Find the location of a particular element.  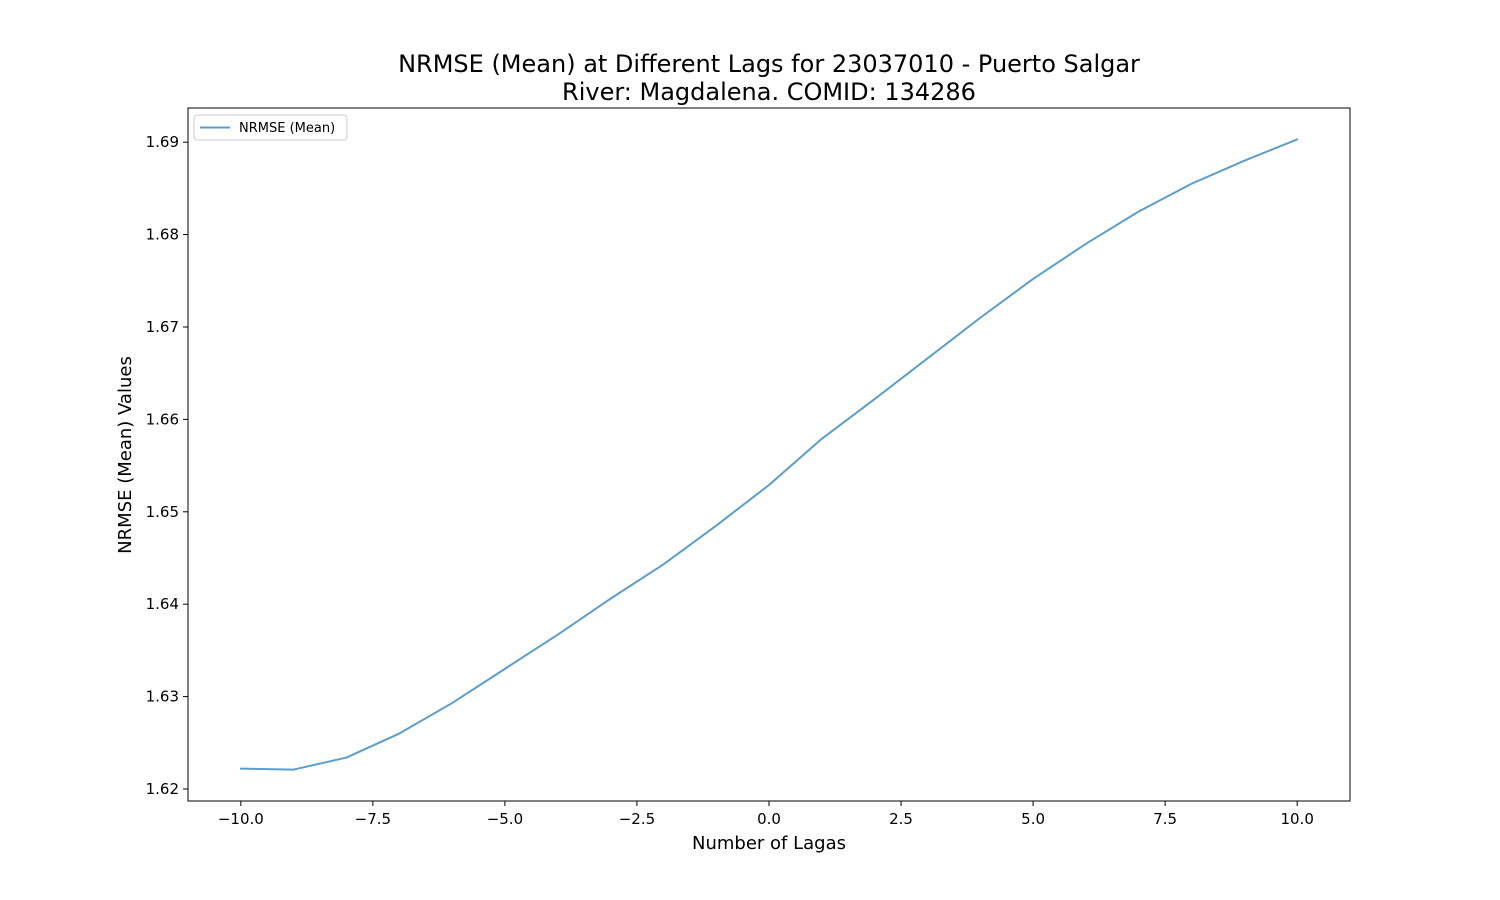

x-tick-label: 2.5 is located at coordinates (901, 819).